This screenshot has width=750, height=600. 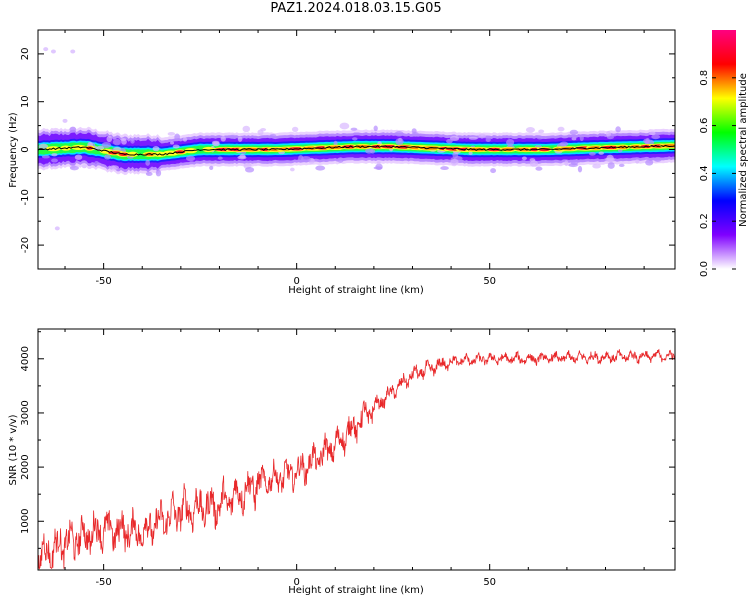 What do you see at coordinates (356, 590) in the screenshot?
I see `snr-xlabel: Height of straight line (km)` at bounding box center [356, 590].